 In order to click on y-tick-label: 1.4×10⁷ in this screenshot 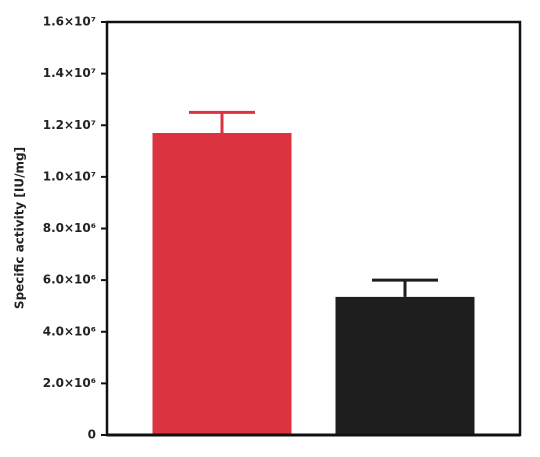, I will do `click(69, 73)`.